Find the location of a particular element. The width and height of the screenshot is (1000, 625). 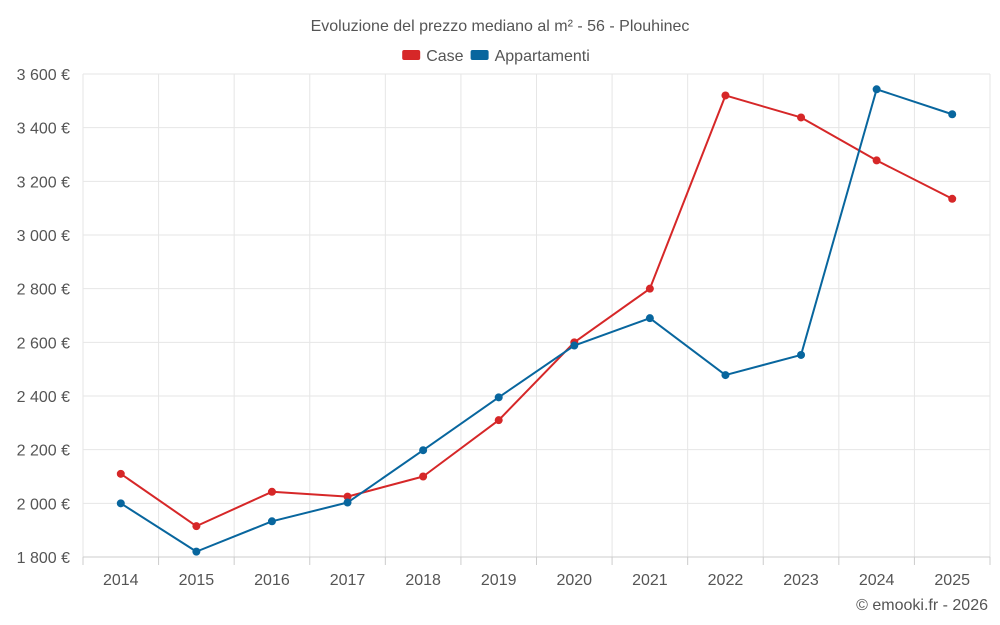

x-tick-label: 2023 is located at coordinates (801, 580).